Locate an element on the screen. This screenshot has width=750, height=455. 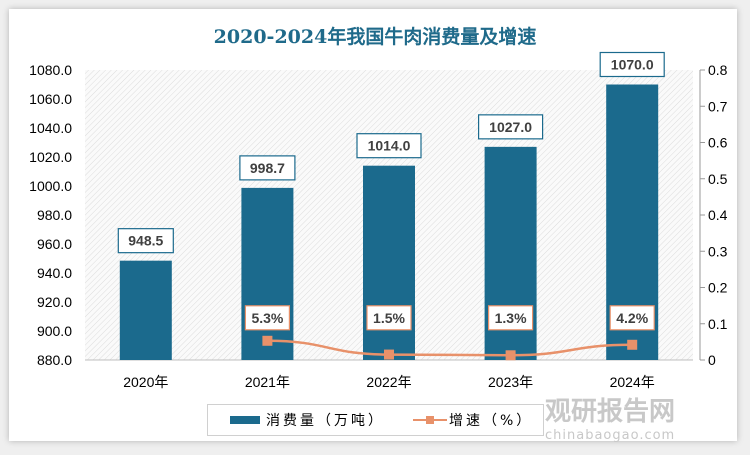
y-left-tick: 1080.0 is located at coordinates (50, 70).